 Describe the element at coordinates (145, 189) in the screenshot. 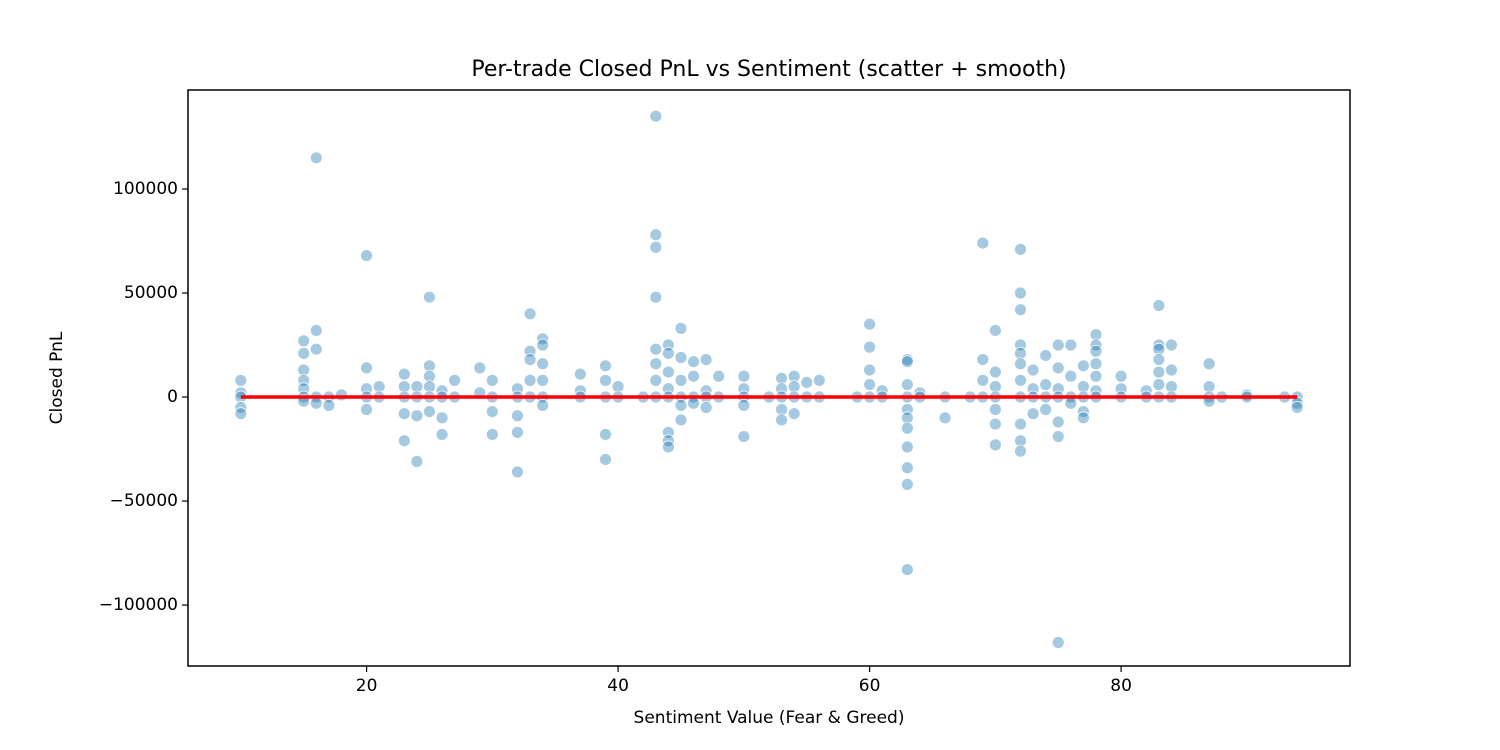

I see `y-tick-label: 100000` at that location.